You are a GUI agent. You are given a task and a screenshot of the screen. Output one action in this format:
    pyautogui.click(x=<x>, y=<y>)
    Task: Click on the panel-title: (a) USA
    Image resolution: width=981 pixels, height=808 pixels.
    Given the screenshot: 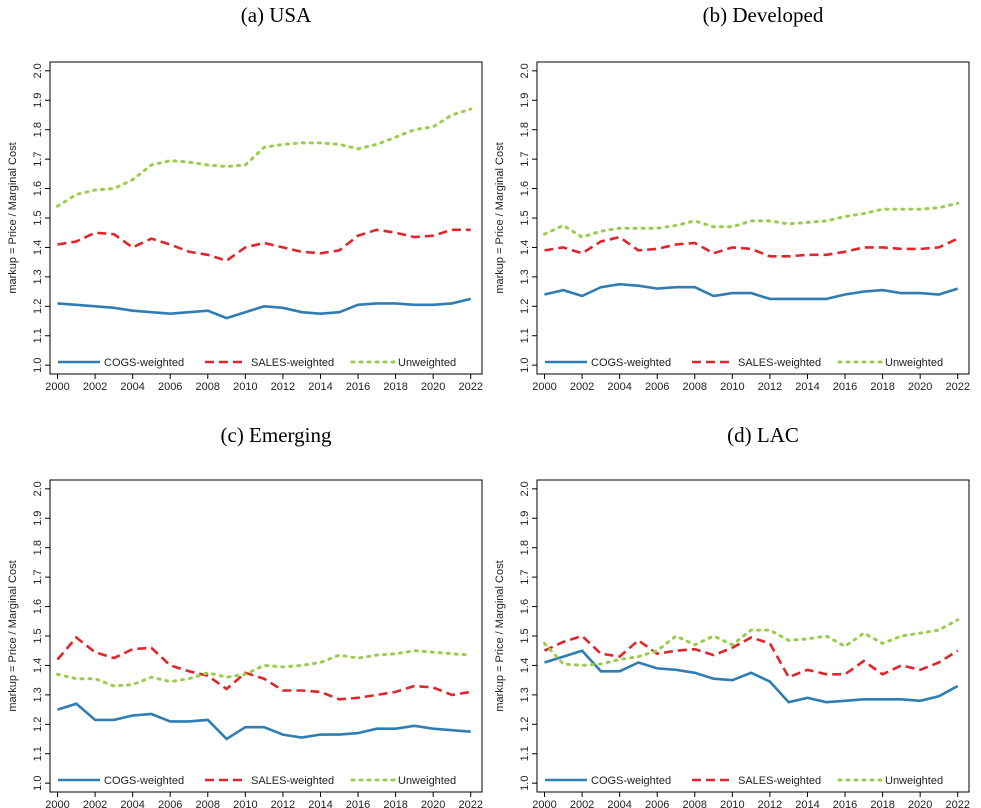 What is the action you would take?
    pyautogui.click(x=276, y=15)
    